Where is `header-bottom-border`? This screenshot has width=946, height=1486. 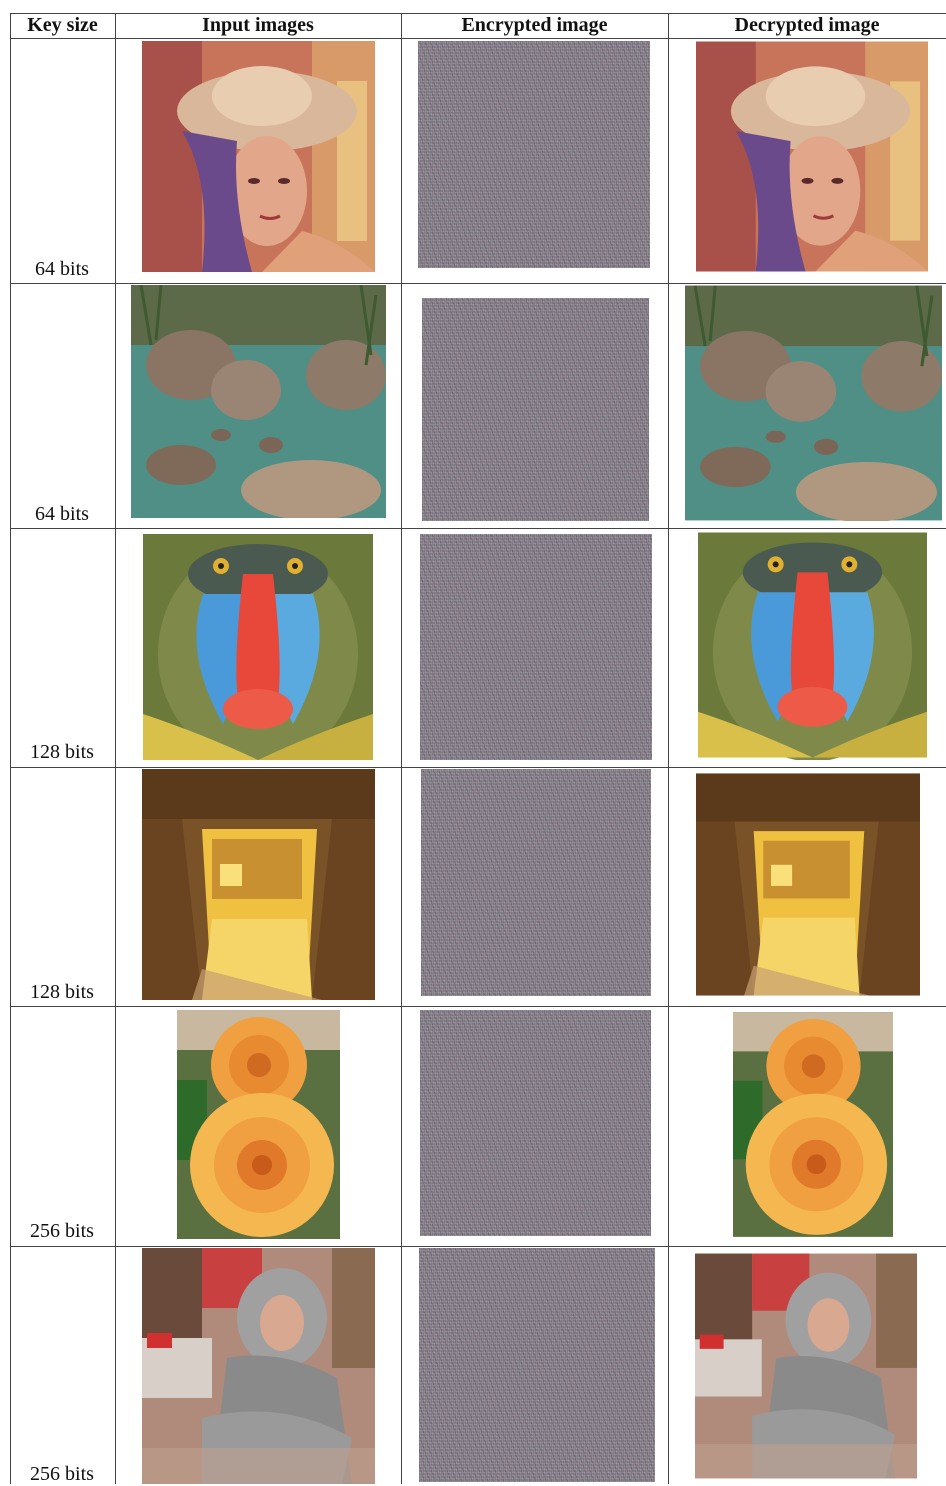
header-bottom-border is located at coordinates (478, 38).